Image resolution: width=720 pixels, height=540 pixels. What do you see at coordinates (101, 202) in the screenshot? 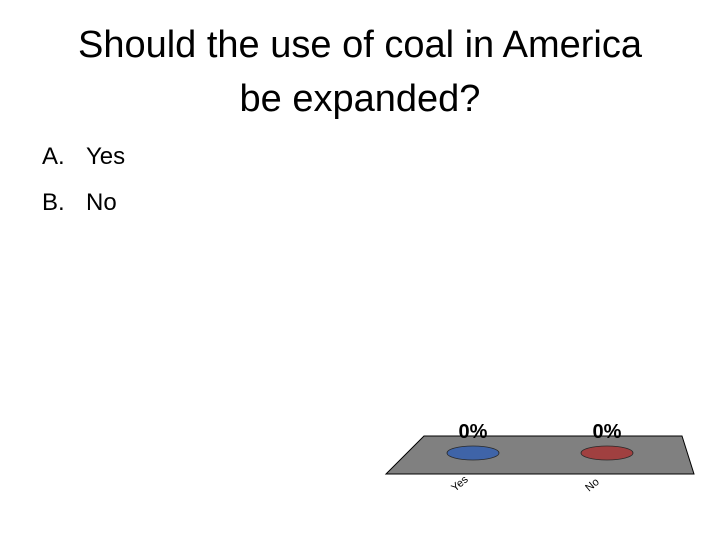
I see `answer-text-no: No` at bounding box center [101, 202].